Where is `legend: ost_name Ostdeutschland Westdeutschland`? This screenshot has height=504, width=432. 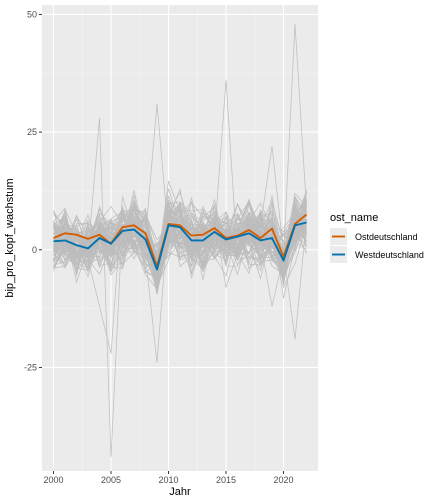
legend: ost_name Ostdeutschland Westdeutschland is located at coordinates (377, 237).